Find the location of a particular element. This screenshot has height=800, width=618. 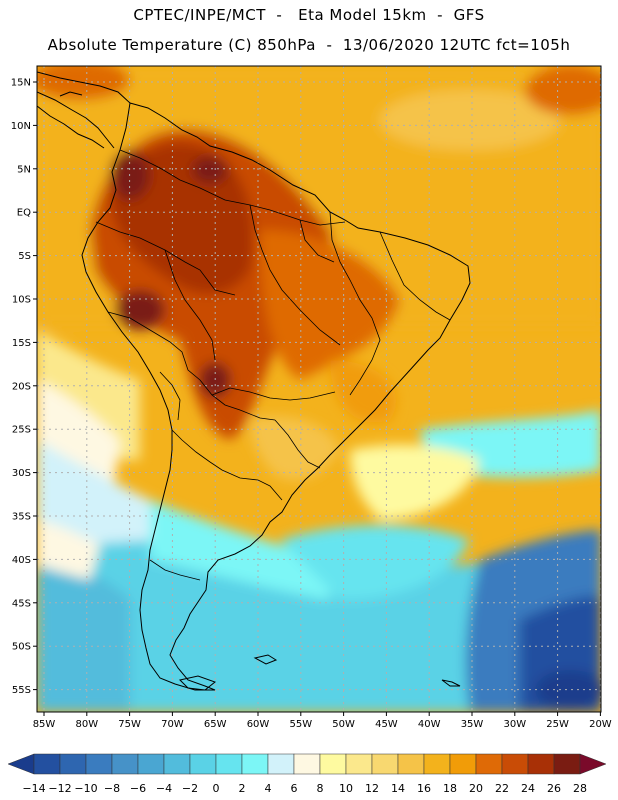

tierra-del-fuego is located at coordinates (198, 683).